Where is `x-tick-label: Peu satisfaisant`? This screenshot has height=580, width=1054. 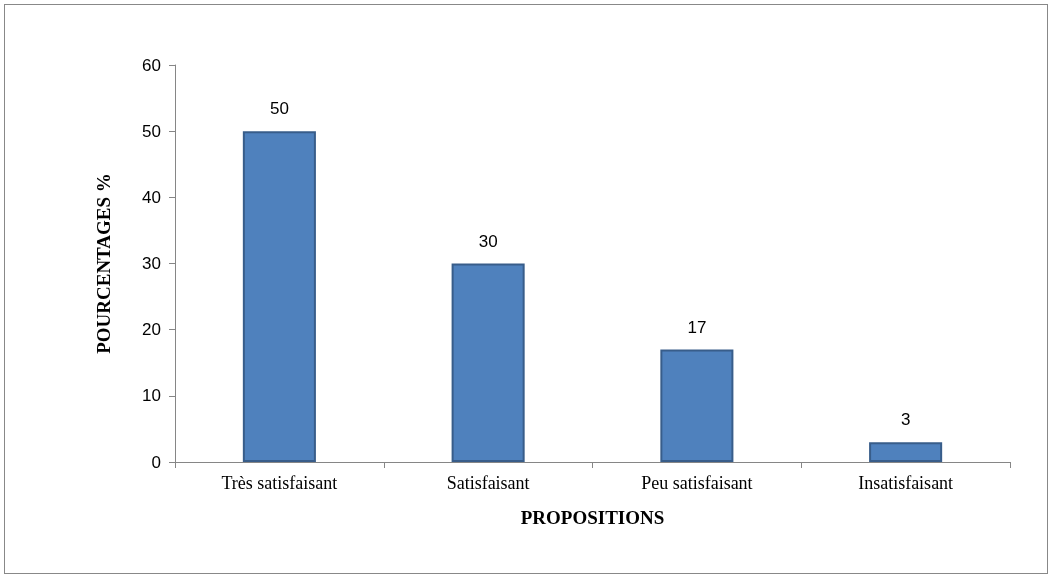 x-tick-label: Peu satisfaisant is located at coordinates (697, 483).